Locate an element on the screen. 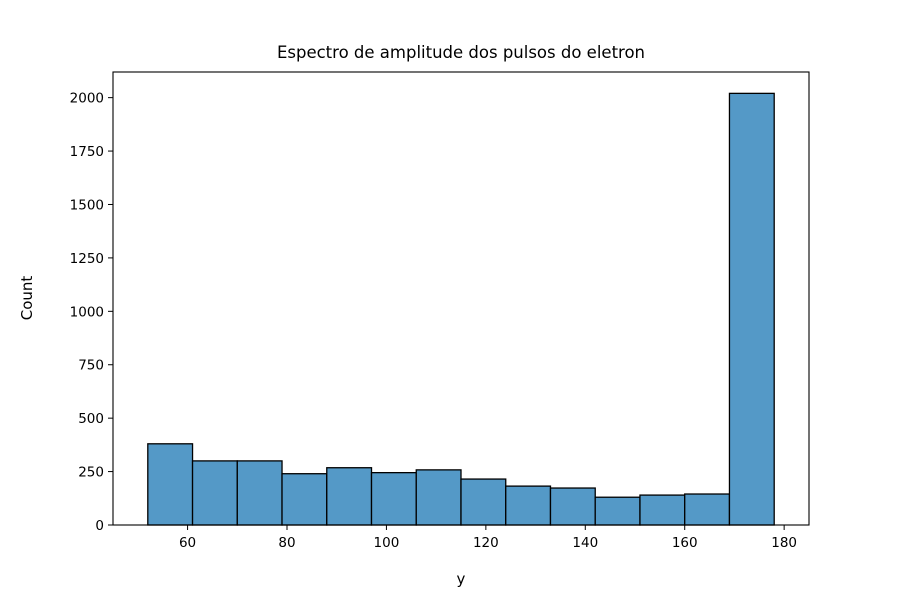 The height and width of the screenshot is (600, 900). y-tick-label: 1750 is located at coordinates (87, 152).